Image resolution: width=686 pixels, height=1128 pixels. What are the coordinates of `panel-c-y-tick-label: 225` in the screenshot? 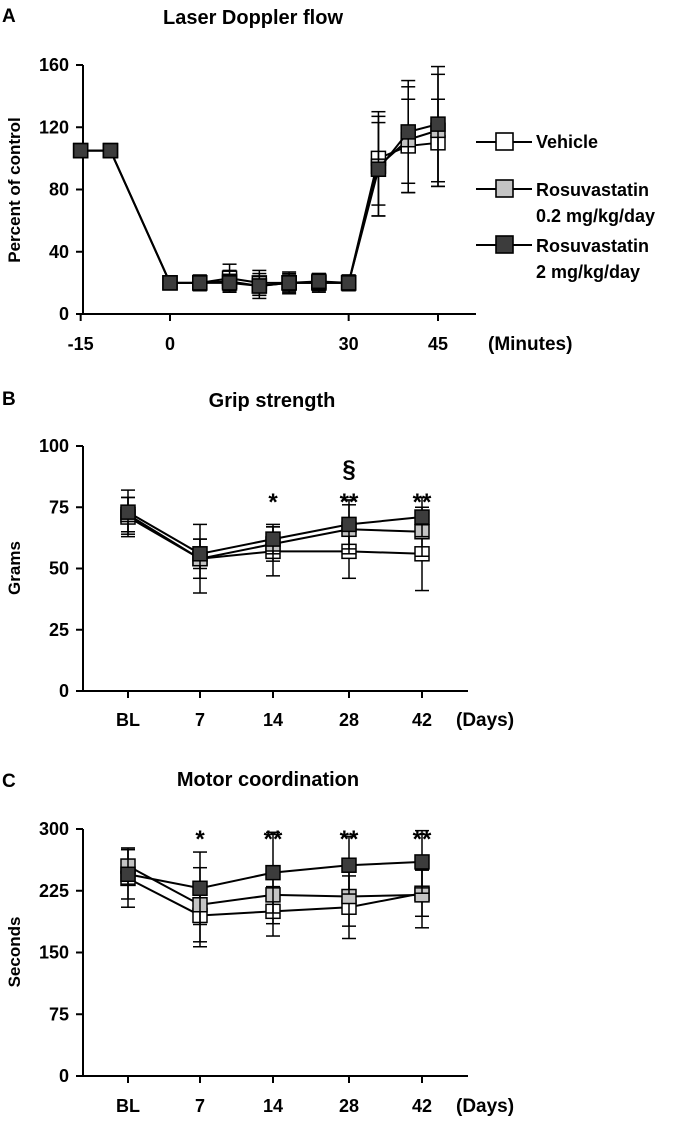 It's located at (54, 891).